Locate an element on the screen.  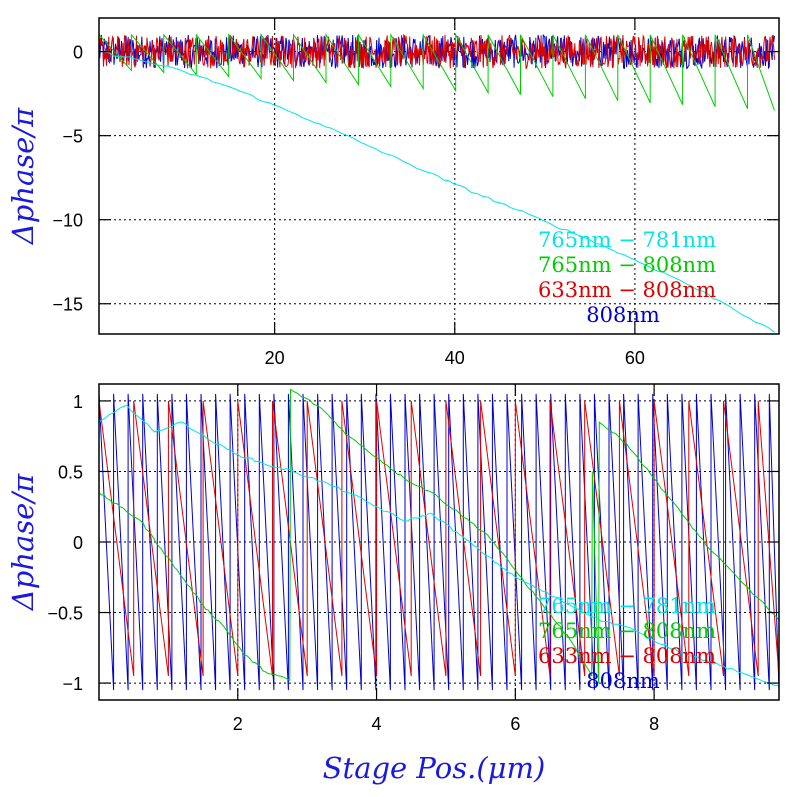
y-tick-label: −0.5 is located at coordinates (65, 614).